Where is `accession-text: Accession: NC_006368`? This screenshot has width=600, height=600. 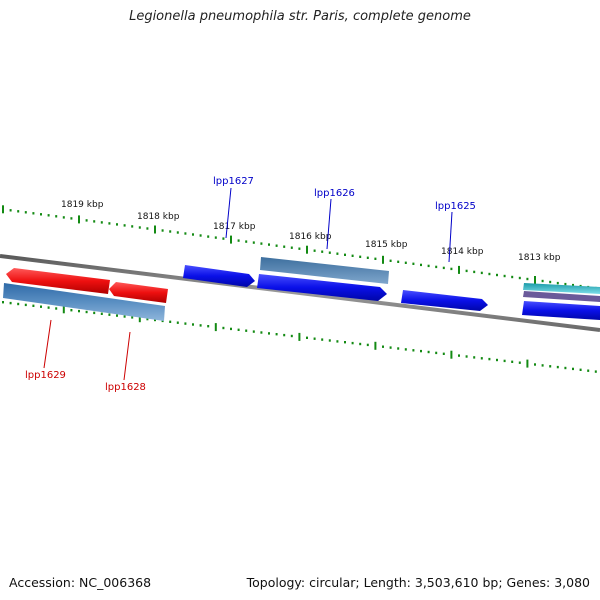 accession-text: Accession: NC_006368 is located at coordinates (80, 582).